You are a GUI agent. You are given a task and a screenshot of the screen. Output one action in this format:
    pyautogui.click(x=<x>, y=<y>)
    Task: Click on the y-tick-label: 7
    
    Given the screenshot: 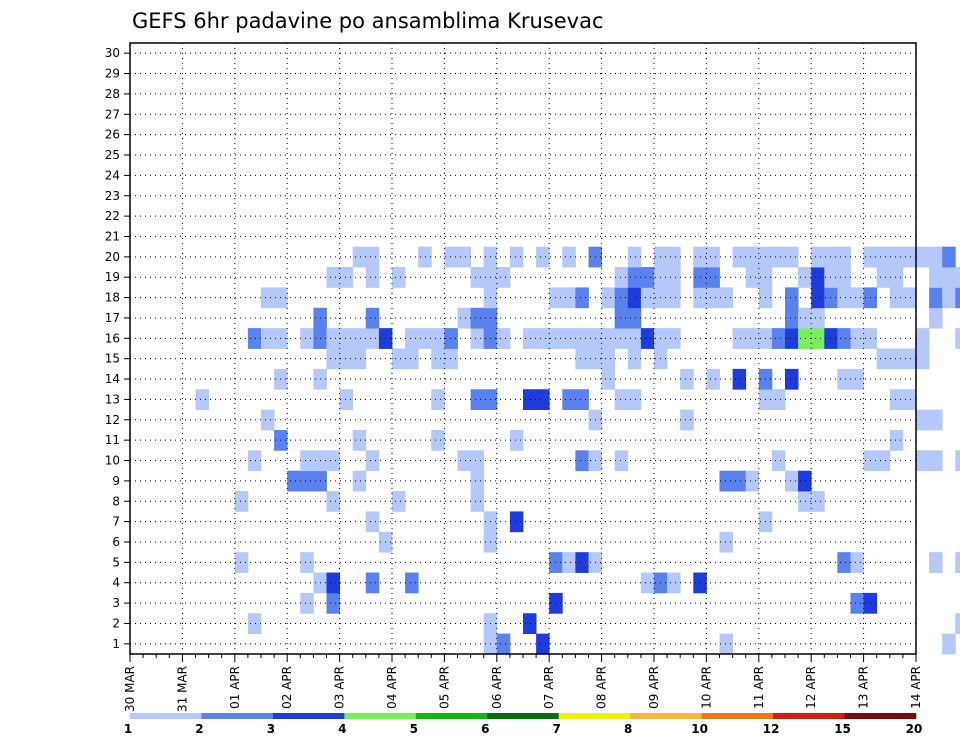 What is the action you would take?
    pyautogui.click(x=116, y=522)
    